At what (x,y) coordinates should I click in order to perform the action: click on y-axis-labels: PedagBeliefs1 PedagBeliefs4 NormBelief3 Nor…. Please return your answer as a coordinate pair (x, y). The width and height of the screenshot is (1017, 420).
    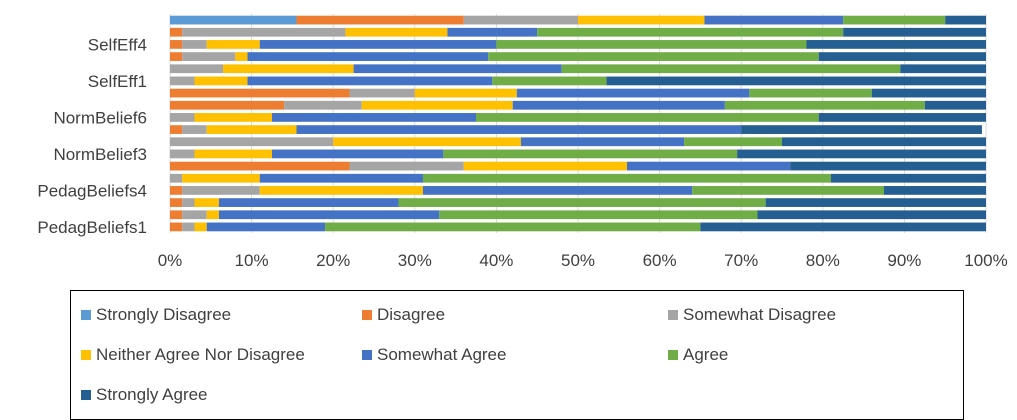
    Looking at the image, I should click on (92, 136).